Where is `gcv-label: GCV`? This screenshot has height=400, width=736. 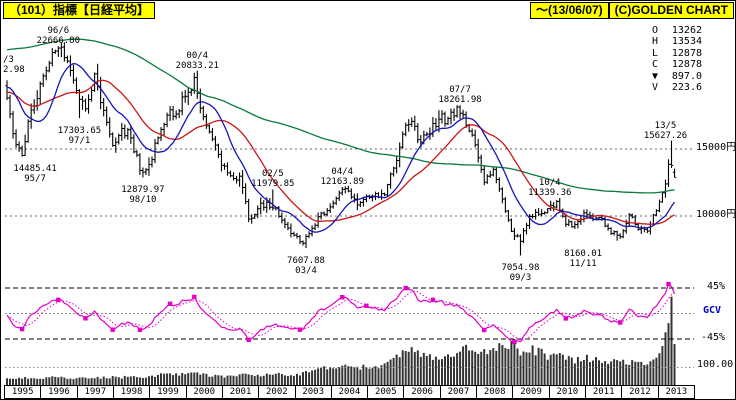 gcv-label: GCV is located at coordinates (712, 310).